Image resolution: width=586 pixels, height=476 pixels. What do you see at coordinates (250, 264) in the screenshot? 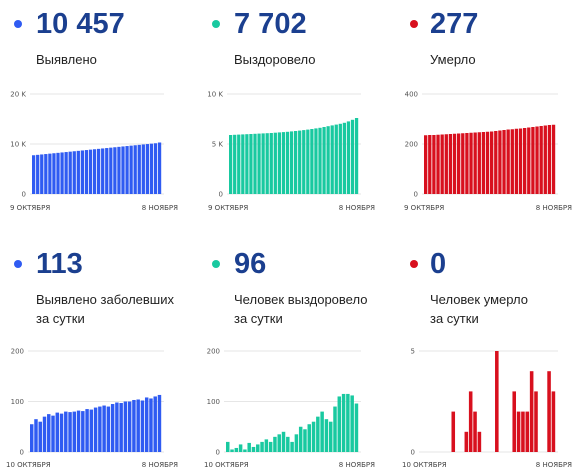
I see `stat-value: 96` at bounding box center [250, 264].